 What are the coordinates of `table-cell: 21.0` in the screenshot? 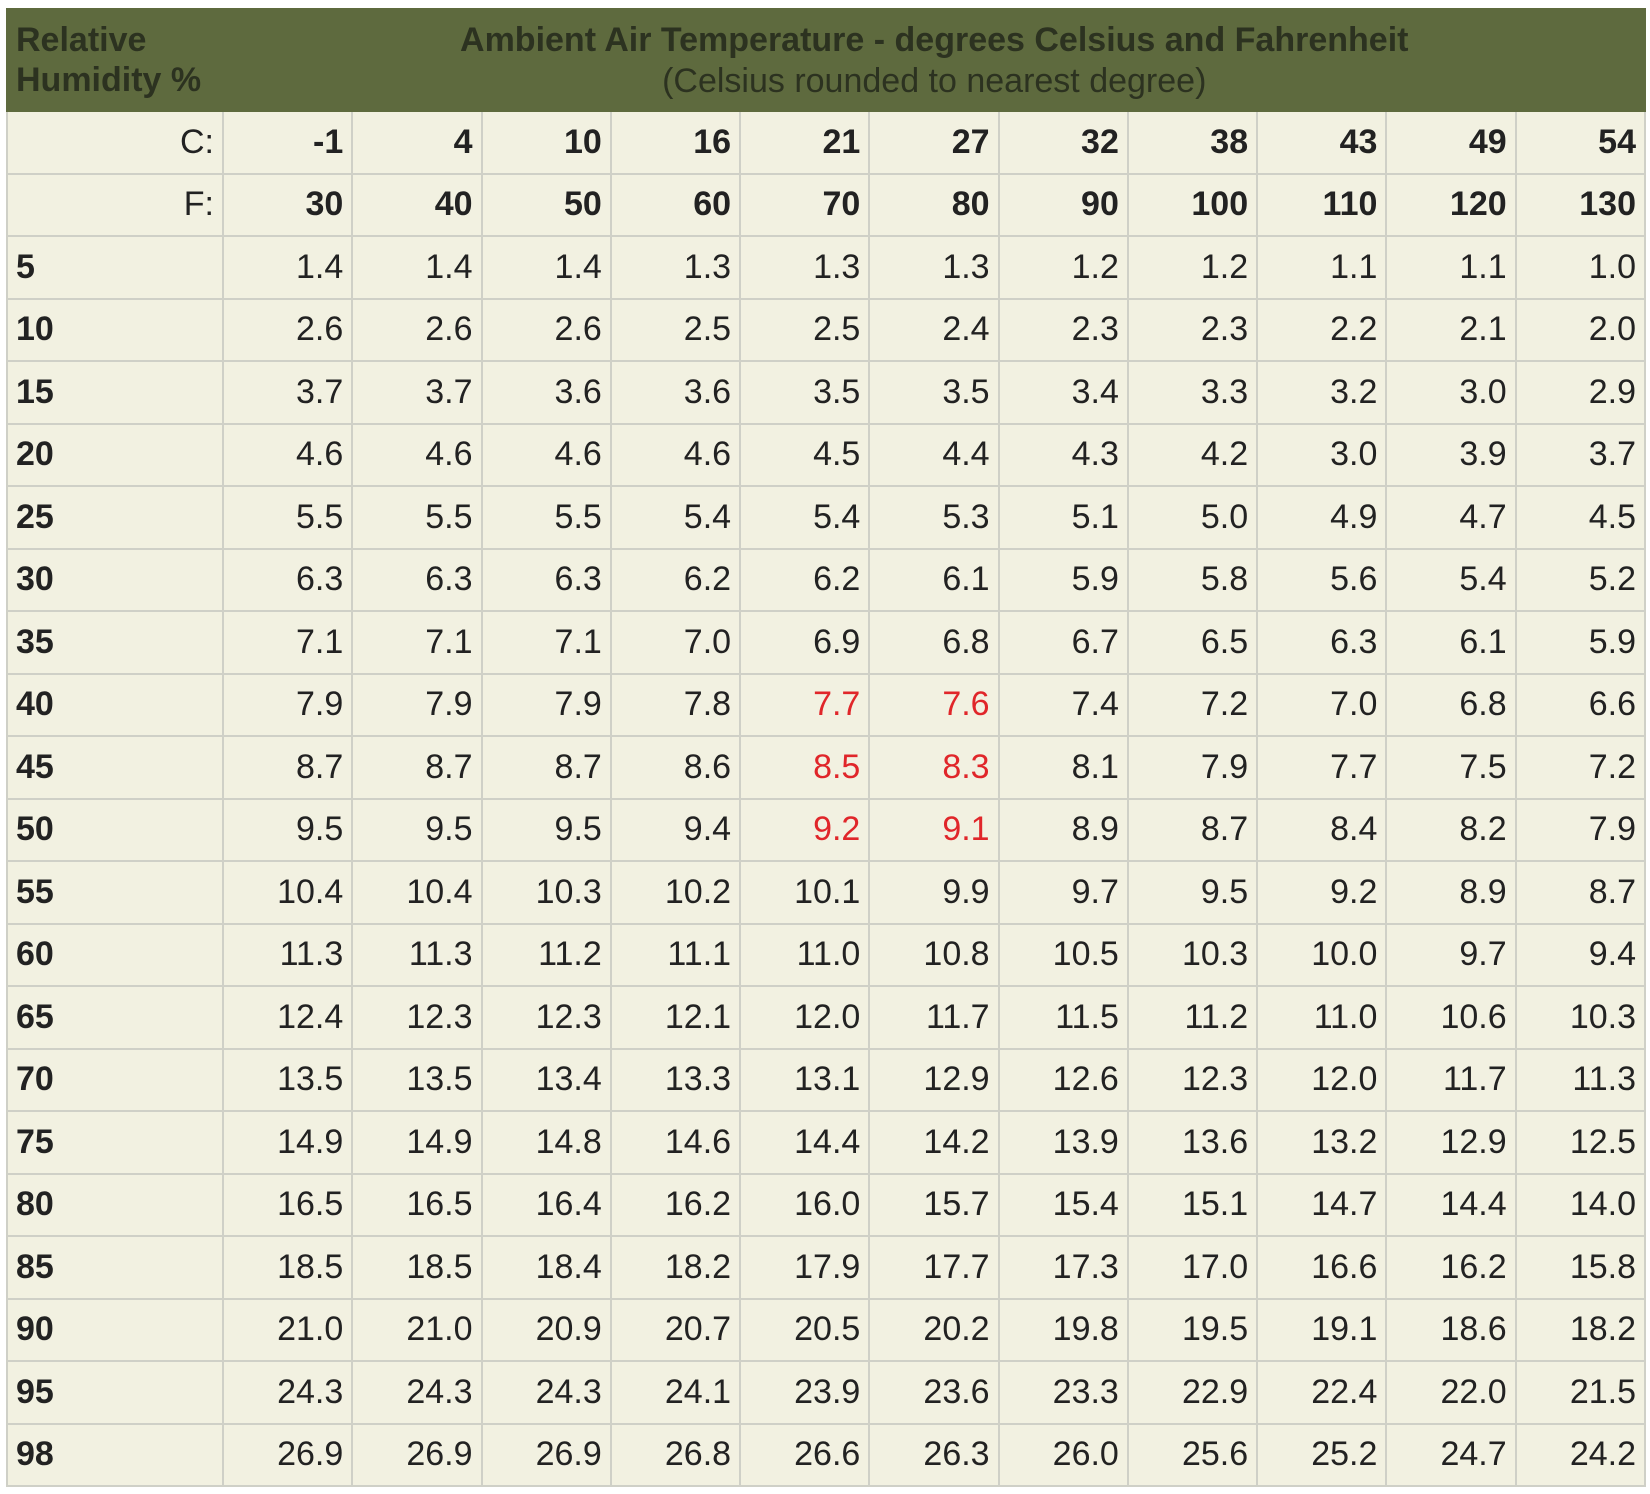 It's located at (287, 1329).